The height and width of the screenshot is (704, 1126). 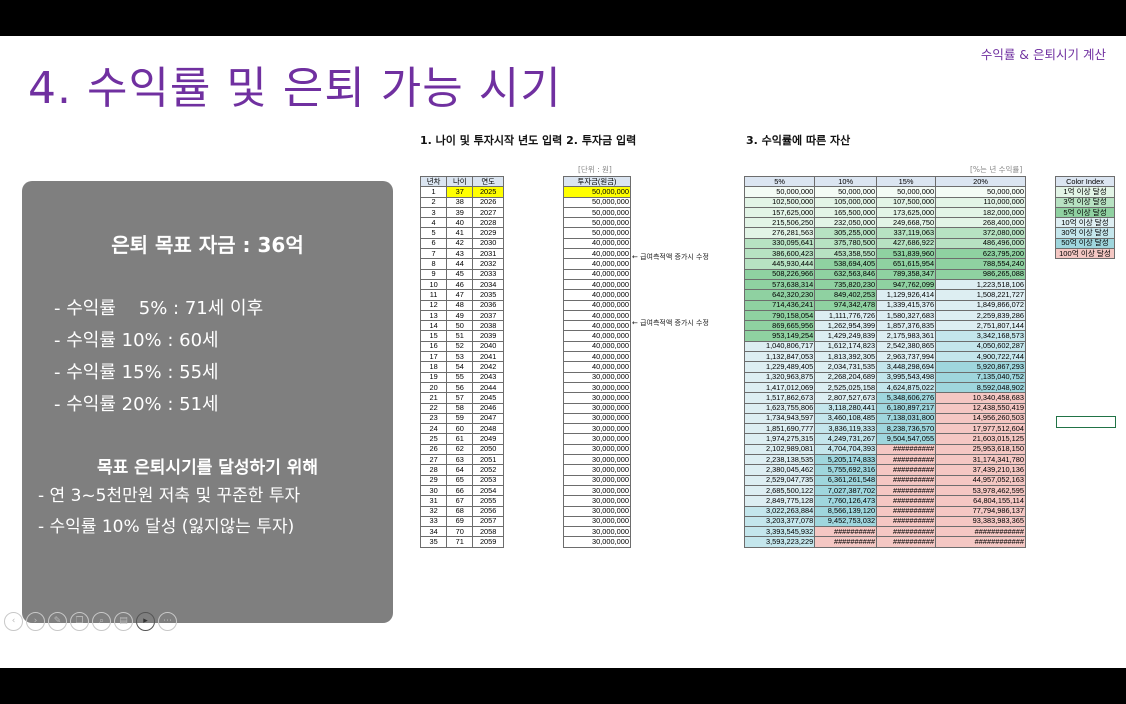 What do you see at coordinates (433, 346) in the screenshot?
I see `table-cell: 16` at bounding box center [433, 346].